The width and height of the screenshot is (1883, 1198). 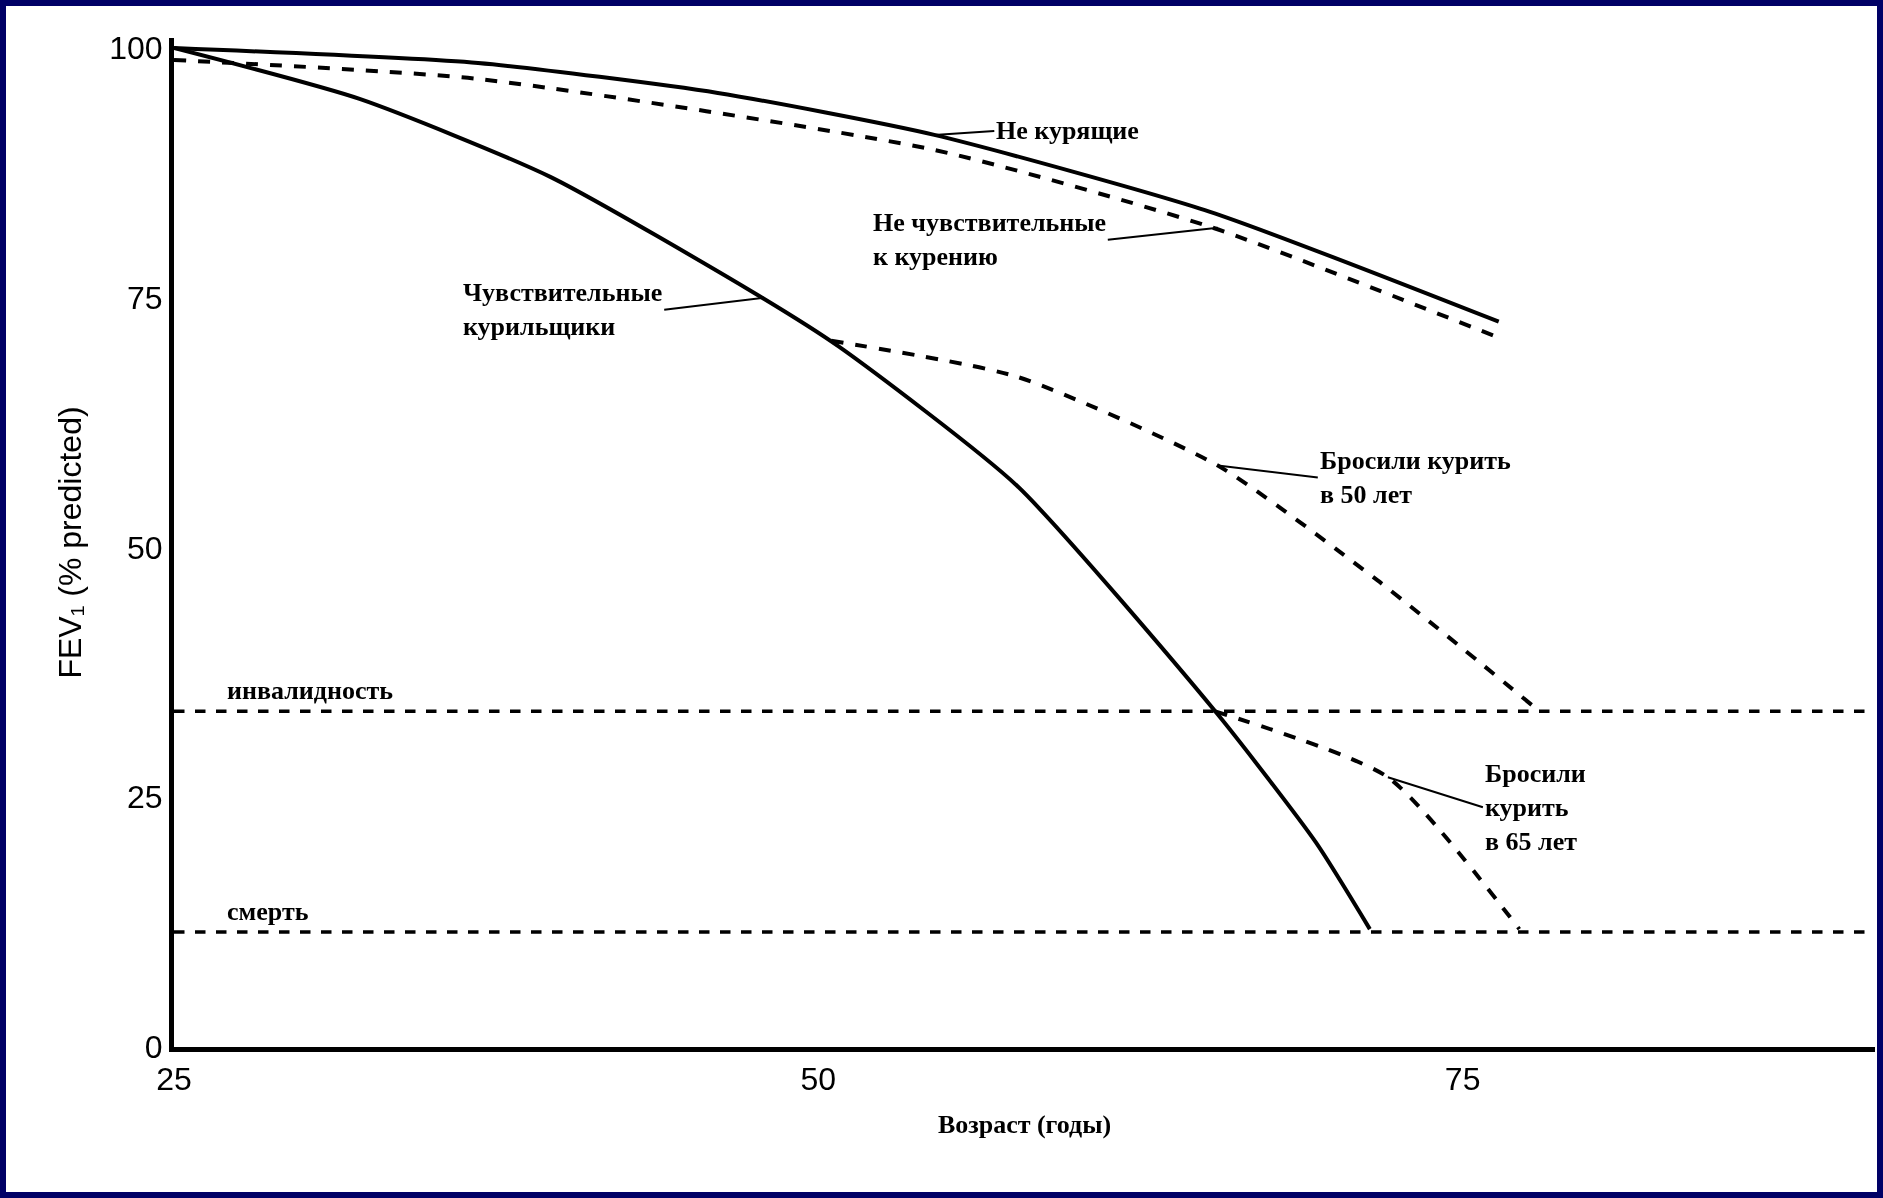 I want to click on annotation: Не курящие, so click(x=1067, y=130).